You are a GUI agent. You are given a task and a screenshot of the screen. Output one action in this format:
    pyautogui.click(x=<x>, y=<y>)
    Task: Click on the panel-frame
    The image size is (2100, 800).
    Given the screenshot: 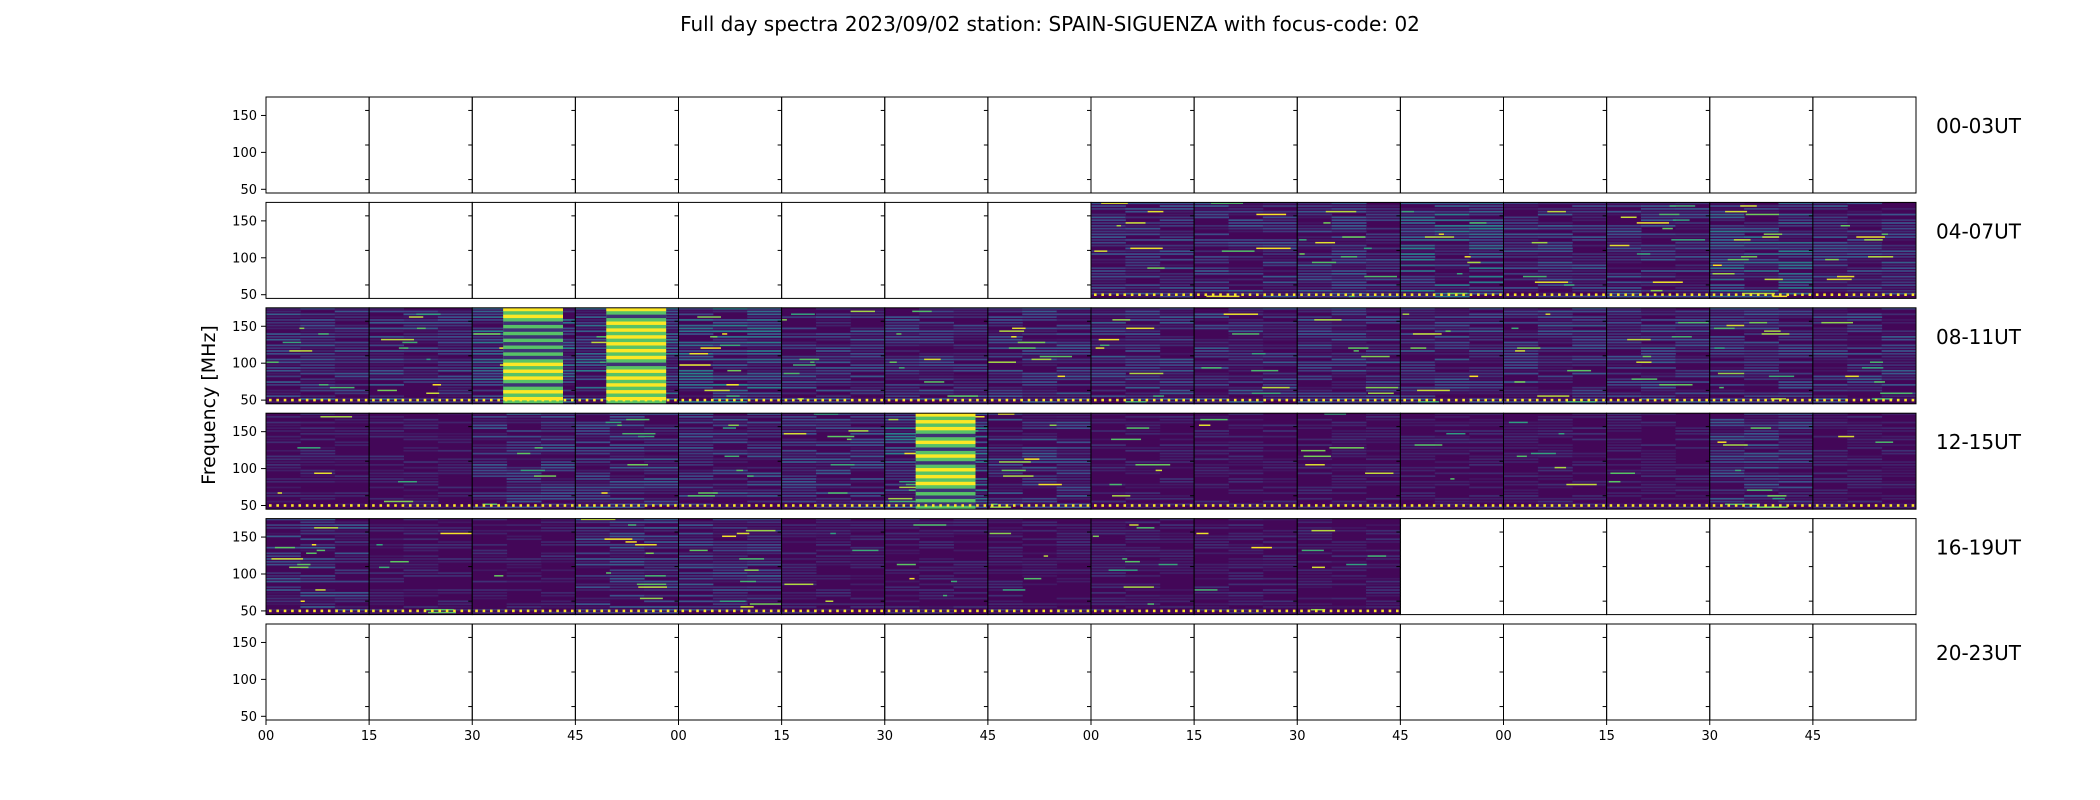 What is the action you would take?
    pyautogui.click(x=1761, y=145)
    